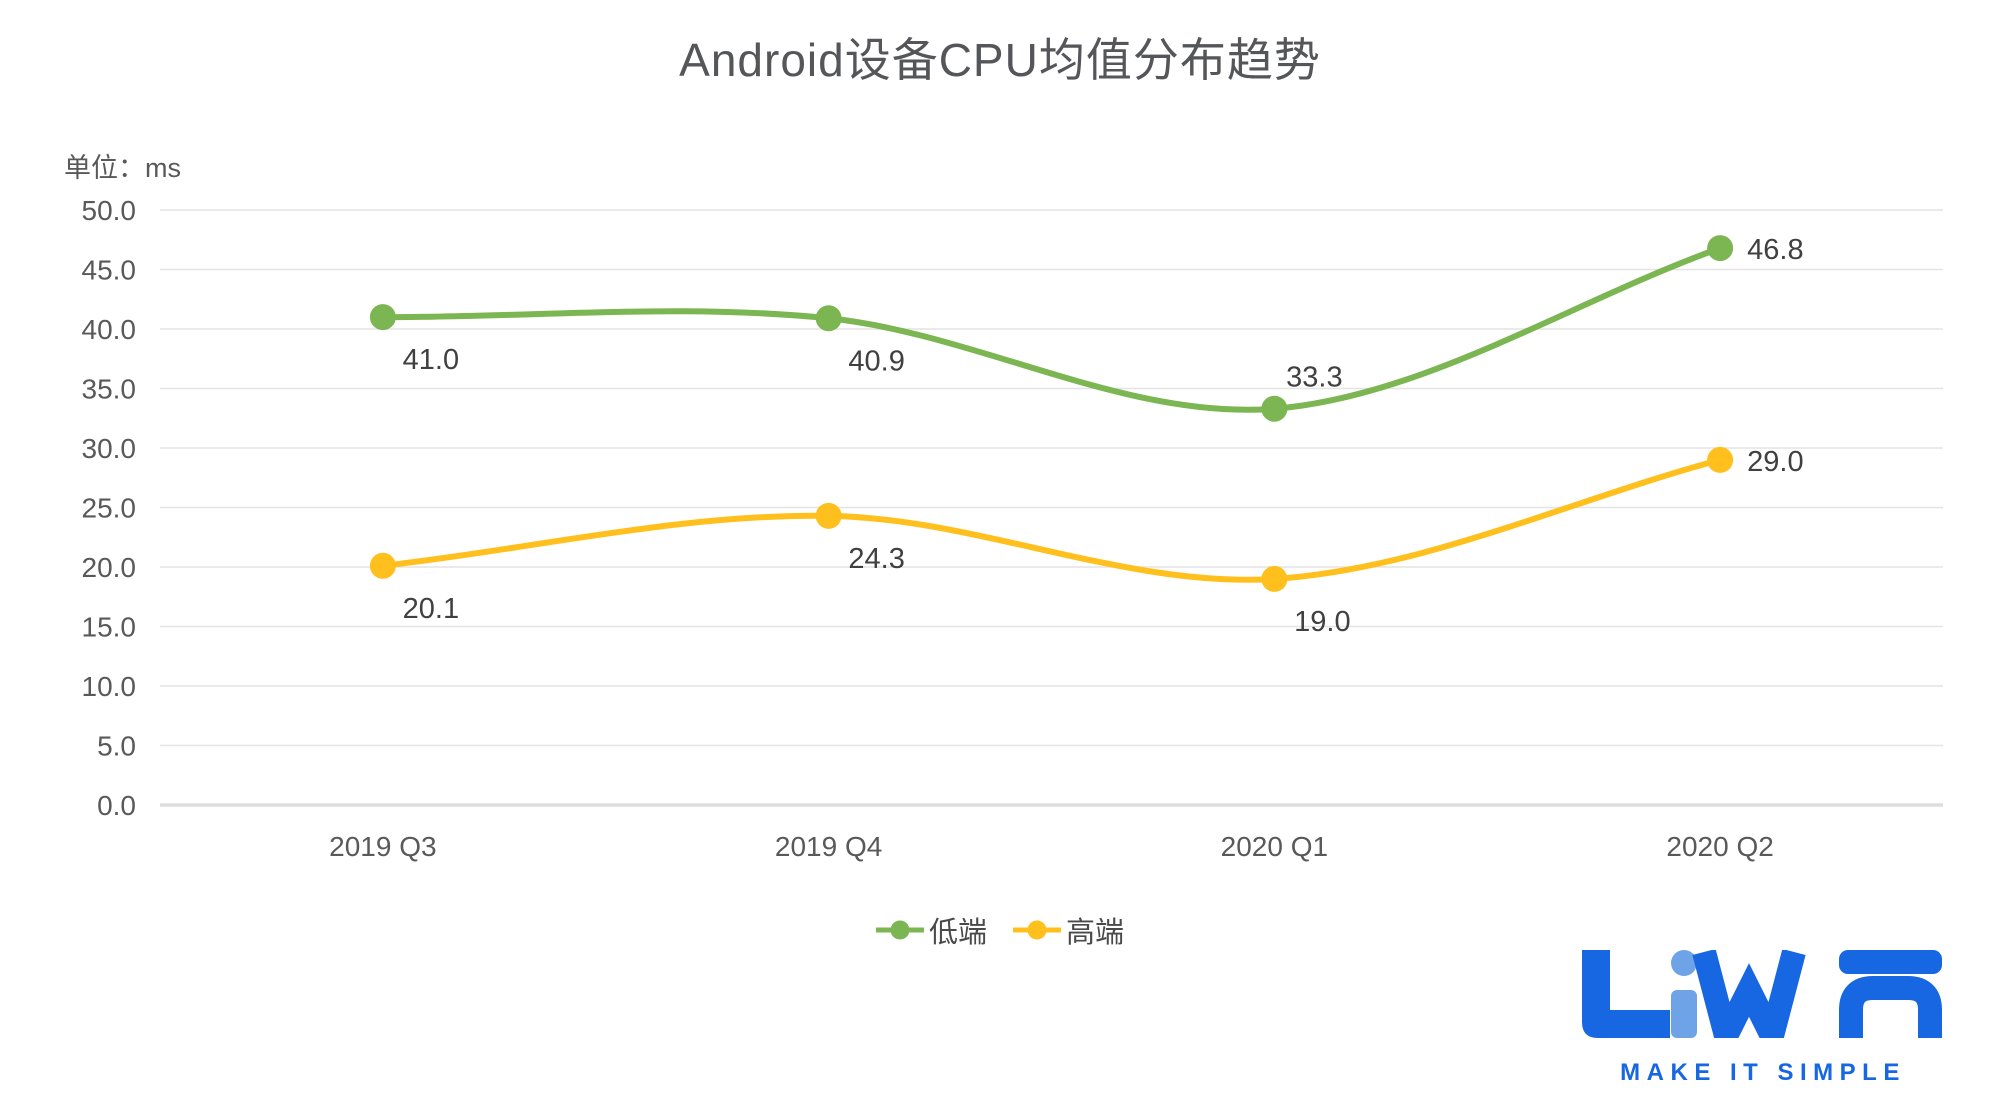 Image resolution: width=2000 pixels, height=1100 pixels. What do you see at coordinates (899, 930) in the screenshot?
I see `legend-marker-low-end-icon` at bounding box center [899, 930].